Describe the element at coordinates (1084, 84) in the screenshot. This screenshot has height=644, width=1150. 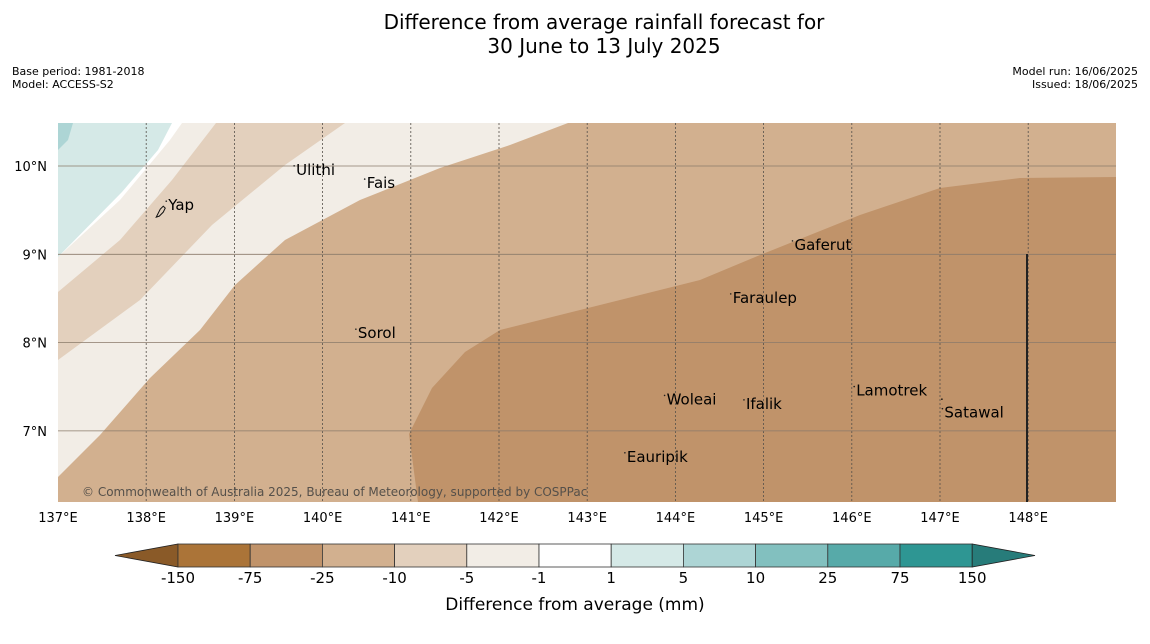
I see `issued-text: Issued: 18/06/2025` at that location.